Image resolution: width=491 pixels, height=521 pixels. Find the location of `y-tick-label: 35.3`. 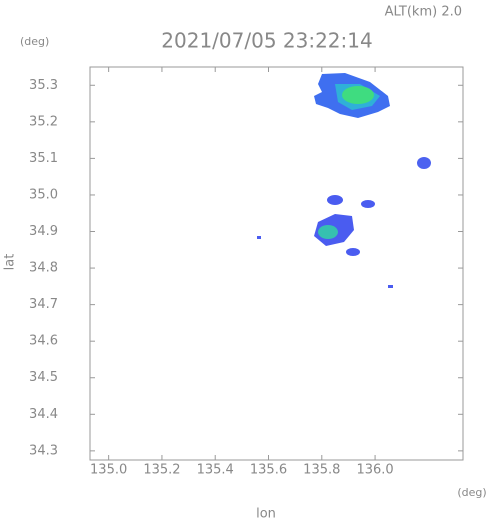

y-tick-label: 35.3 is located at coordinates (43, 85).